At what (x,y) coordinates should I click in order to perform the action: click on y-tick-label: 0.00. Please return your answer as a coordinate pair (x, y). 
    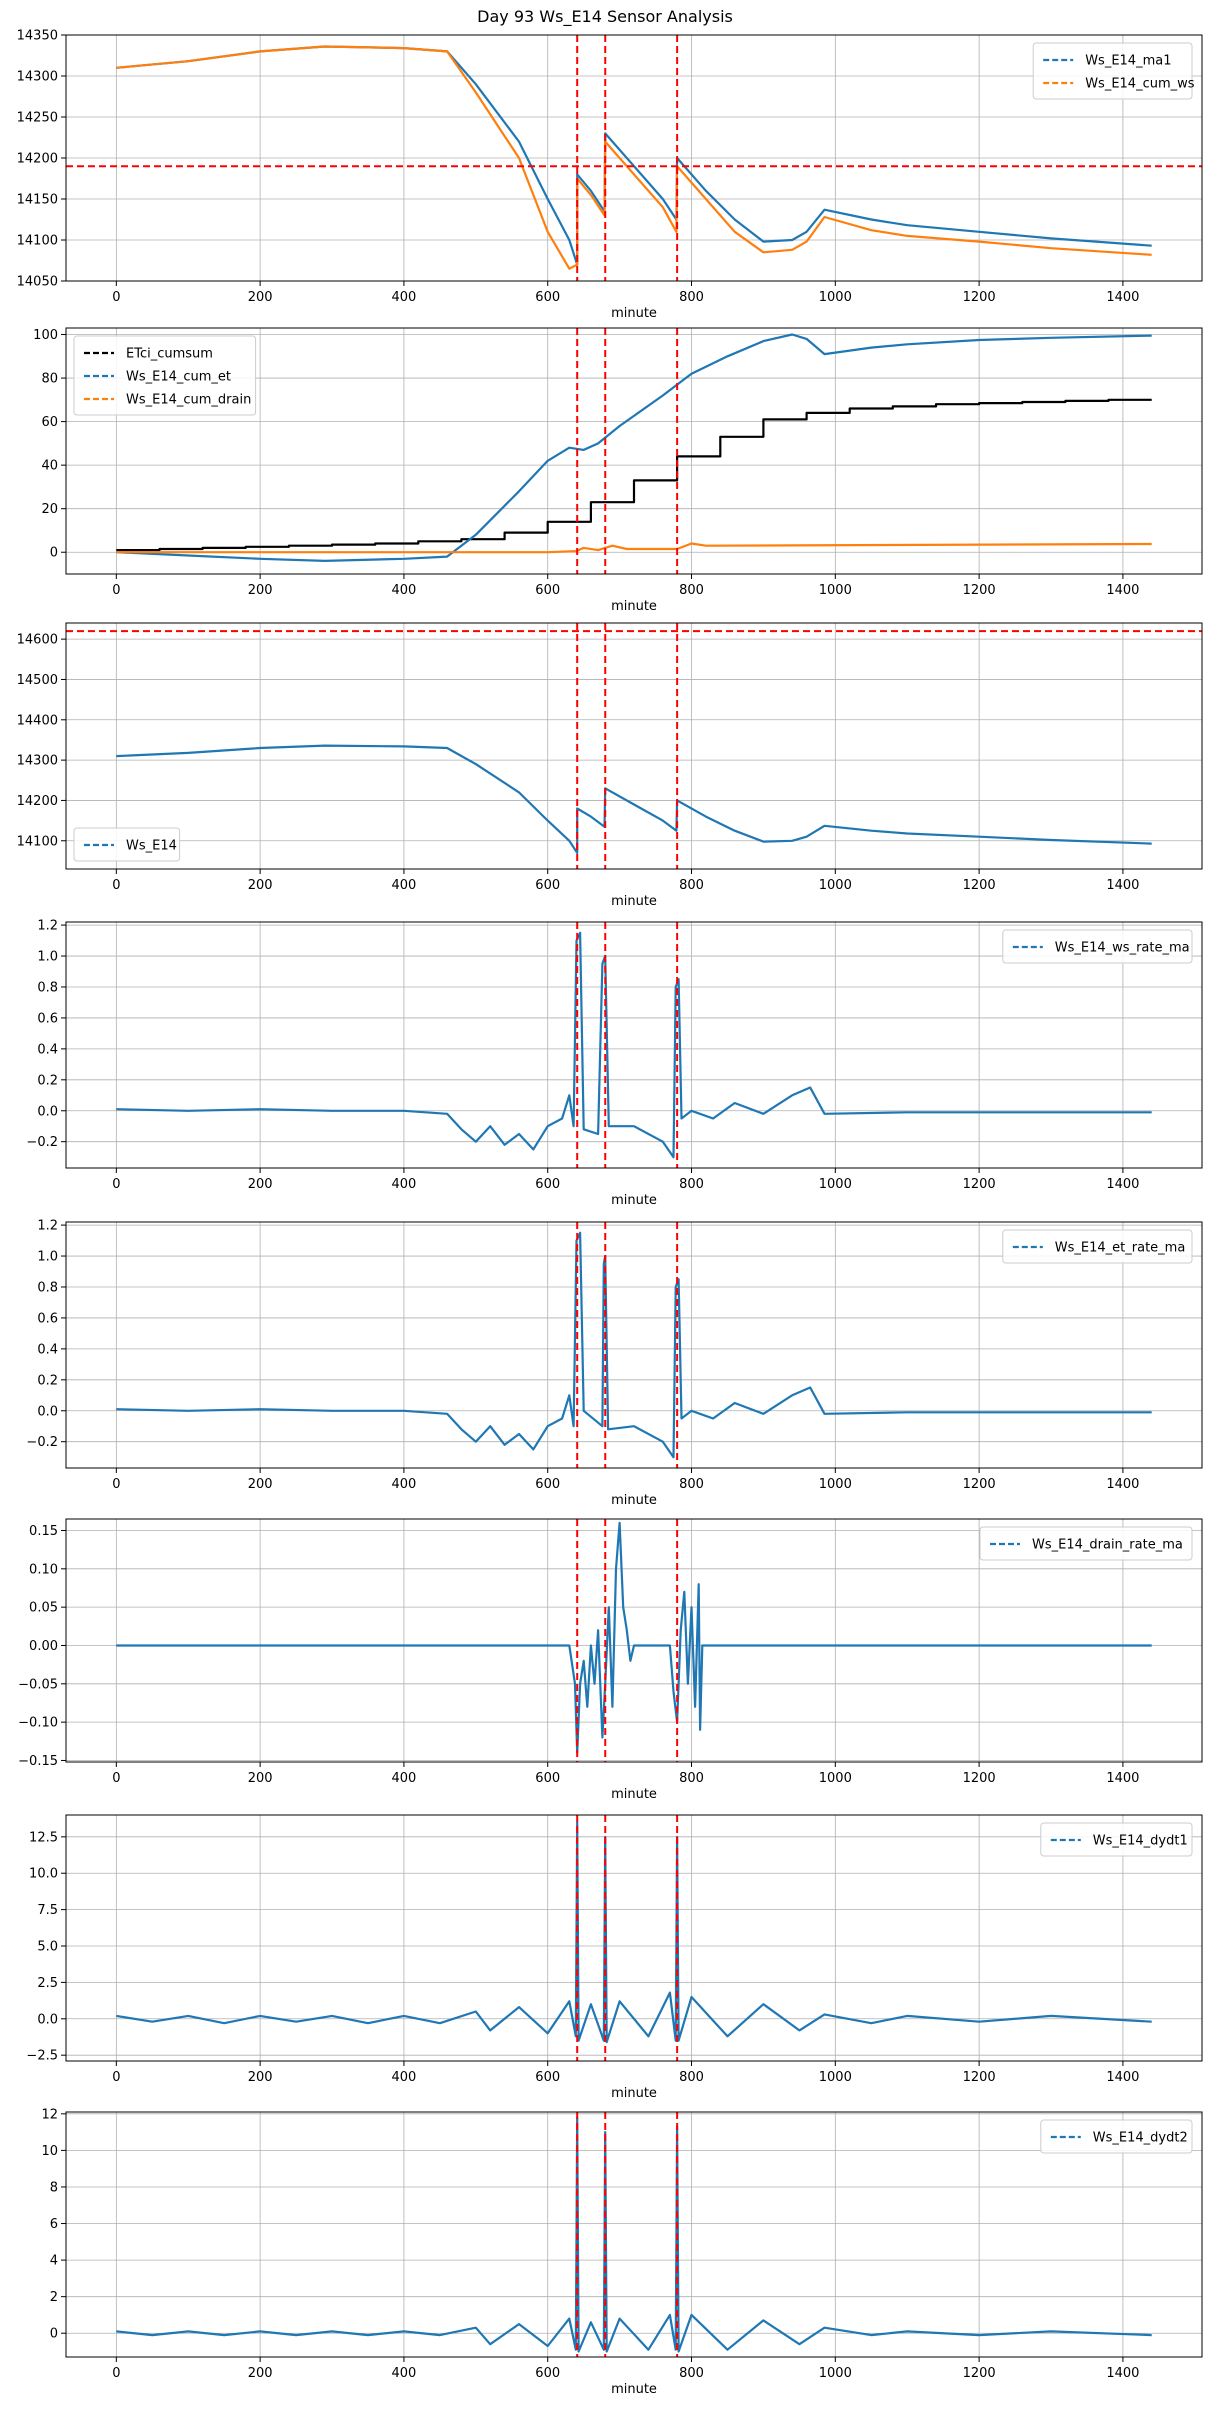
    Looking at the image, I should click on (43, 1646).